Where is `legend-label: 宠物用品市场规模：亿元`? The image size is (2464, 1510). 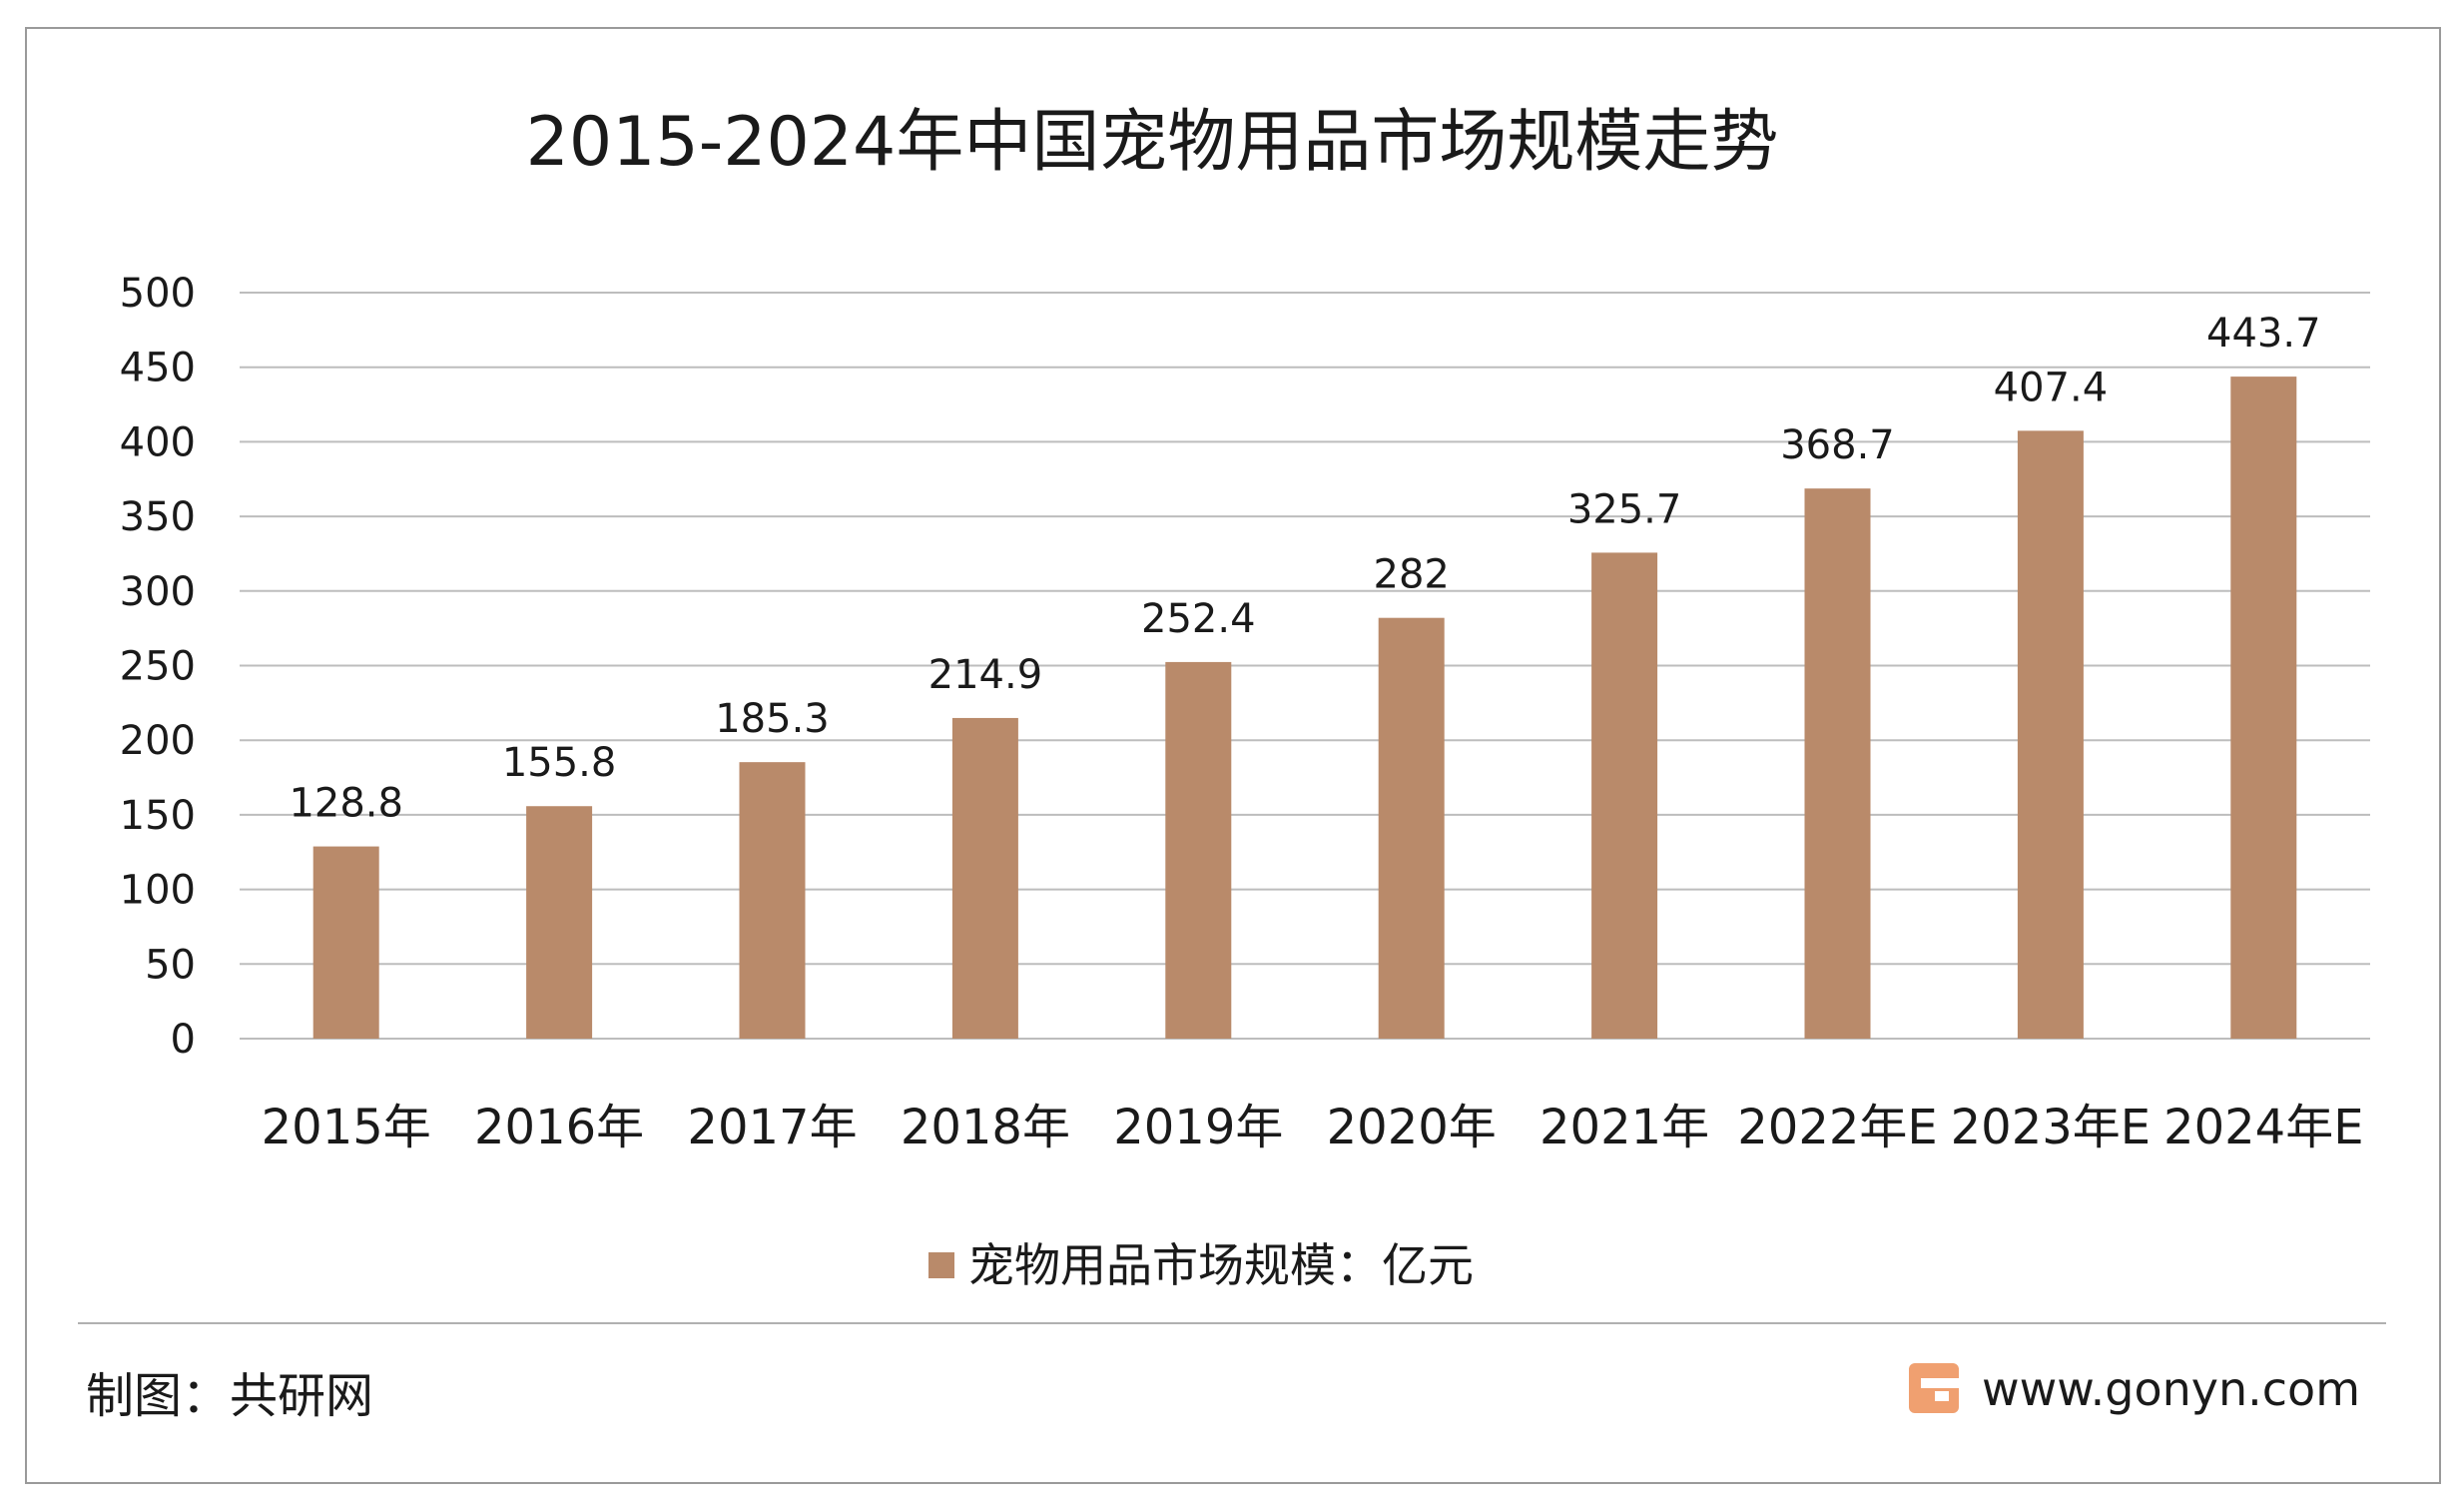 legend-label: 宠物用品市场规模：亿元 is located at coordinates (1221, 1265).